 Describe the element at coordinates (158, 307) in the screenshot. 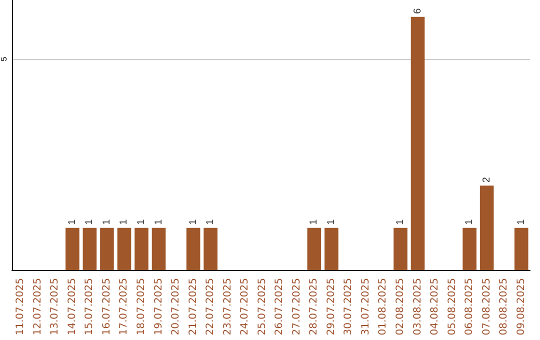

I see `x-tick-label: 19.07.2025` at that location.